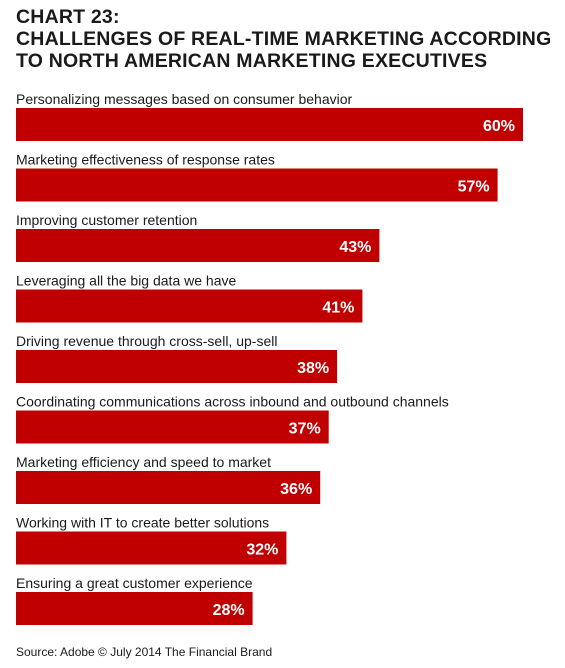 This screenshot has height=668, width=565. I want to click on value-label: 28%, so click(229, 610).